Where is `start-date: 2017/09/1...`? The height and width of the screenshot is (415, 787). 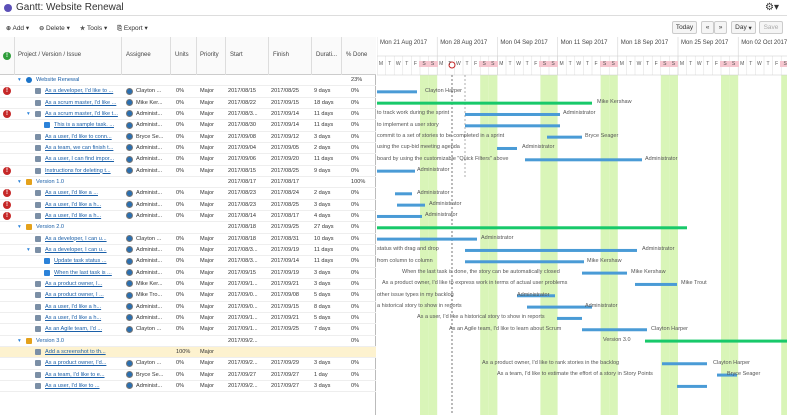 start-date: 2017/09/1... is located at coordinates (243, 283).